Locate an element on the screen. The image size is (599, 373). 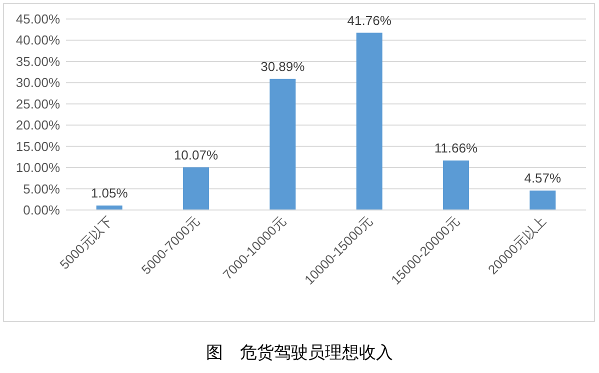
text: 图 危货驾驶员理想收入 is located at coordinates (299, 352).